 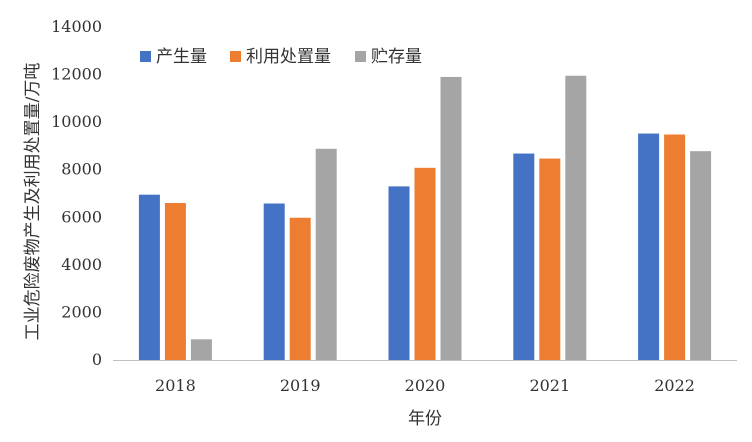 What do you see at coordinates (425, 419) in the screenshot?
I see `x-axis-title: 年份` at bounding box center [425, 419].